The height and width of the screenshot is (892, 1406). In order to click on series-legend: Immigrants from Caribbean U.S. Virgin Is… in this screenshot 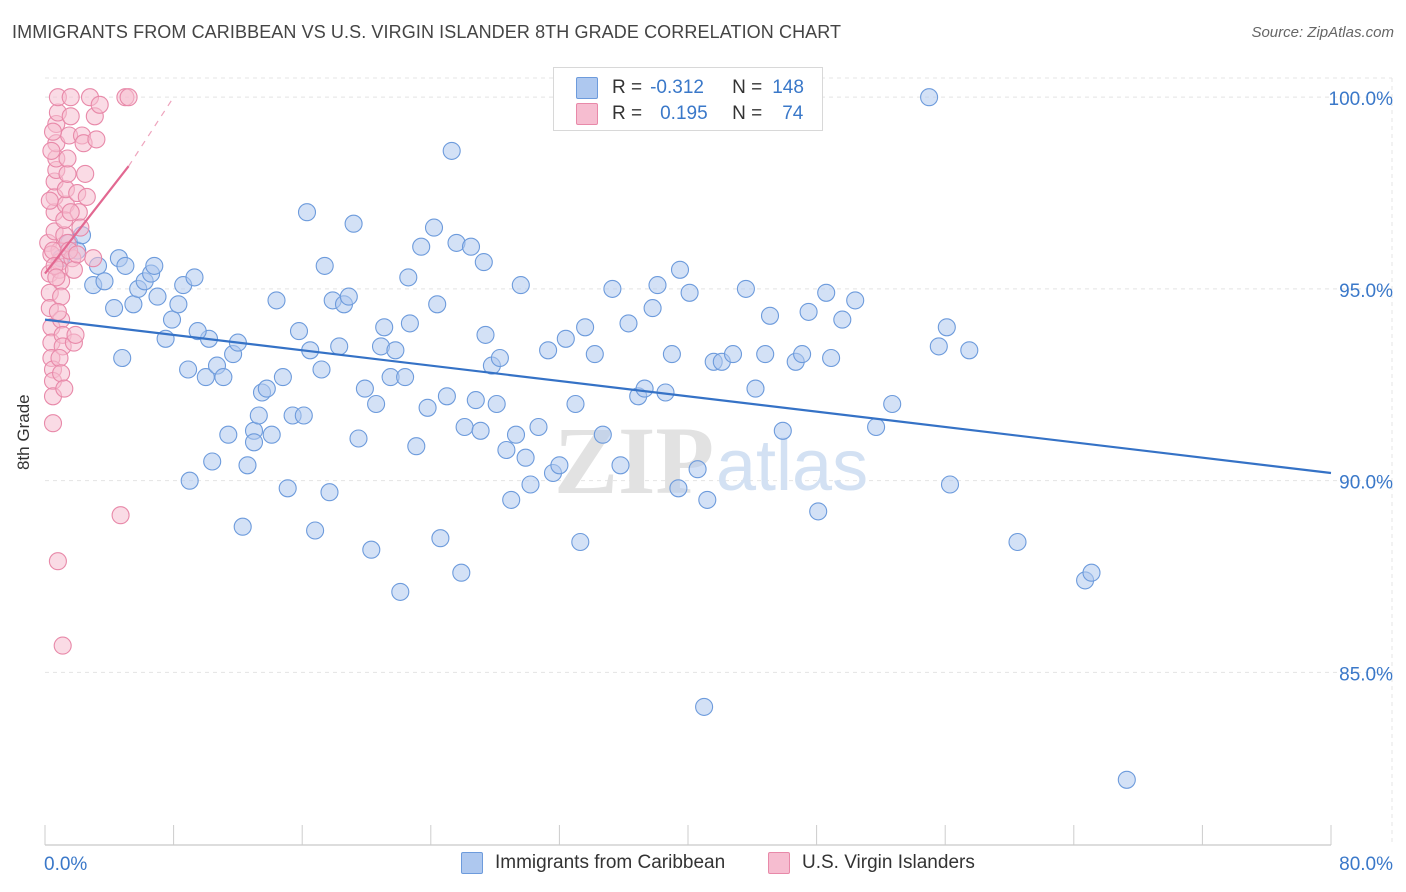, I will do `click(703, 865)`.